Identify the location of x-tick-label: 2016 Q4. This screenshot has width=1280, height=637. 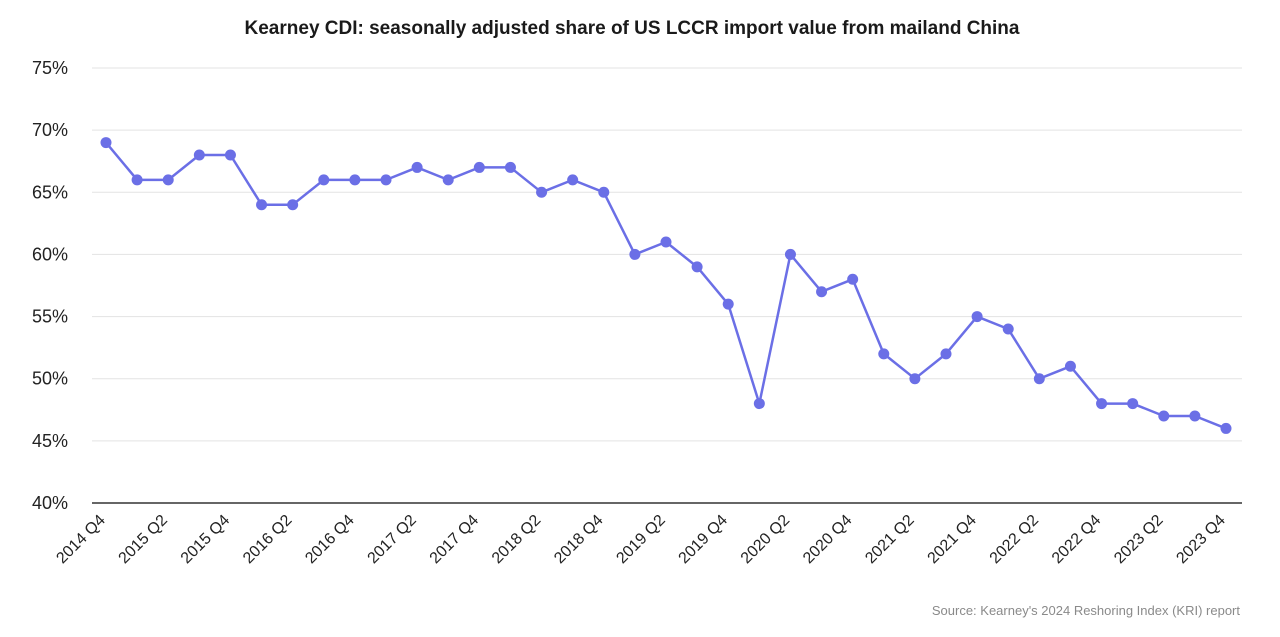
(329, 539).